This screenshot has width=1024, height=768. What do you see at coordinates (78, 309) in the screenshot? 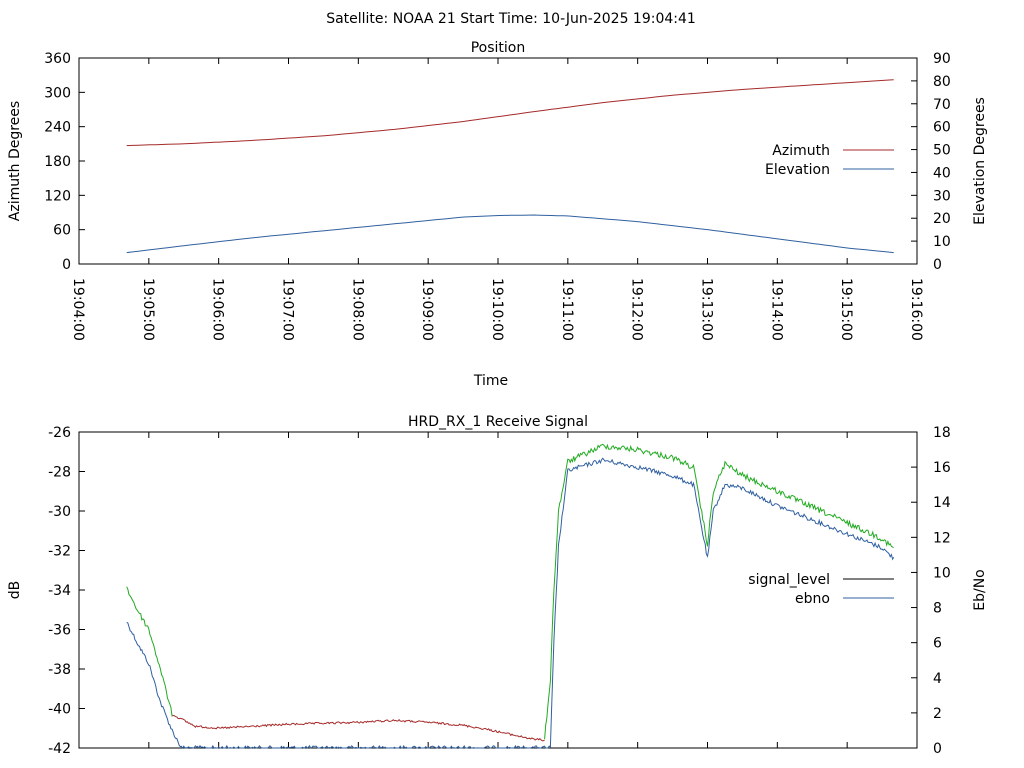
I see `x-tick-label: 19:04:00` at bounding box center [78, 309].